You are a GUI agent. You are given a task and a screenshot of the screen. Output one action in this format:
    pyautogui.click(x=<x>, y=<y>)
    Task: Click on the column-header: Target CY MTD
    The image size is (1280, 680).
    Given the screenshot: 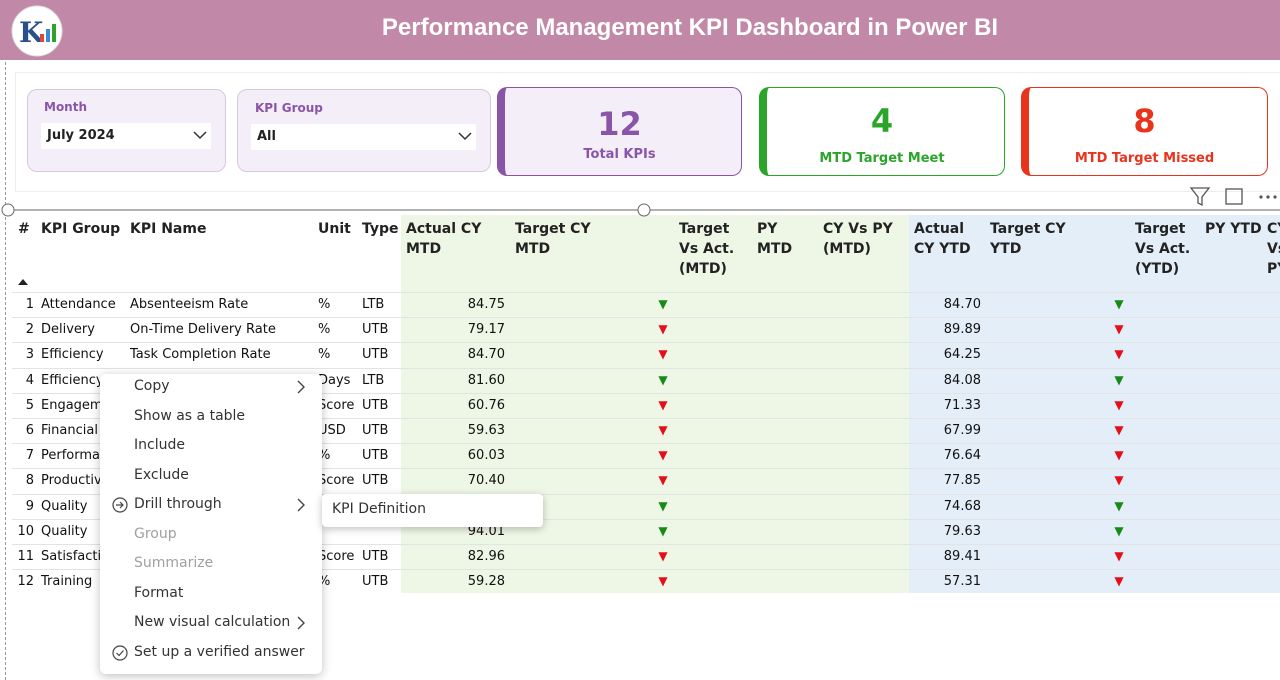 What is the action you would take?
    pyautogui.click(x=553, y=239)
    